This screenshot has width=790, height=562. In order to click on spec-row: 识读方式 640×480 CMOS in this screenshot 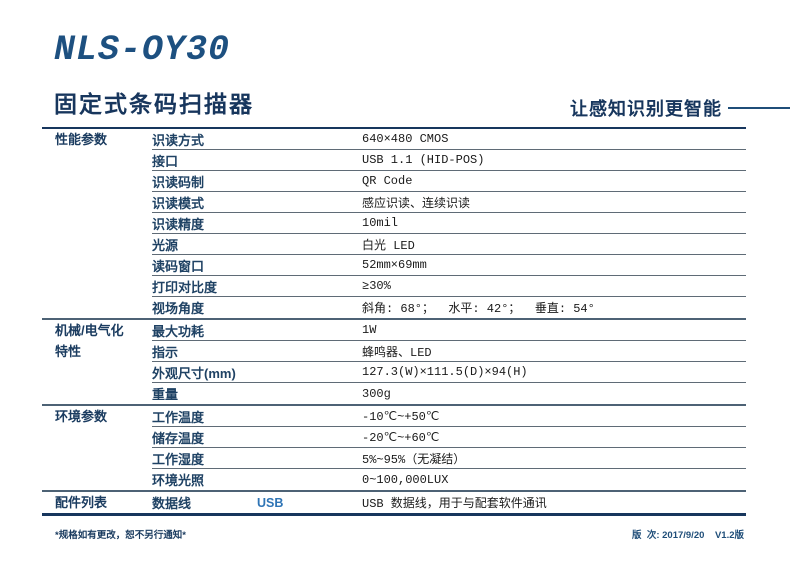, I will do `click(449, 139)`.